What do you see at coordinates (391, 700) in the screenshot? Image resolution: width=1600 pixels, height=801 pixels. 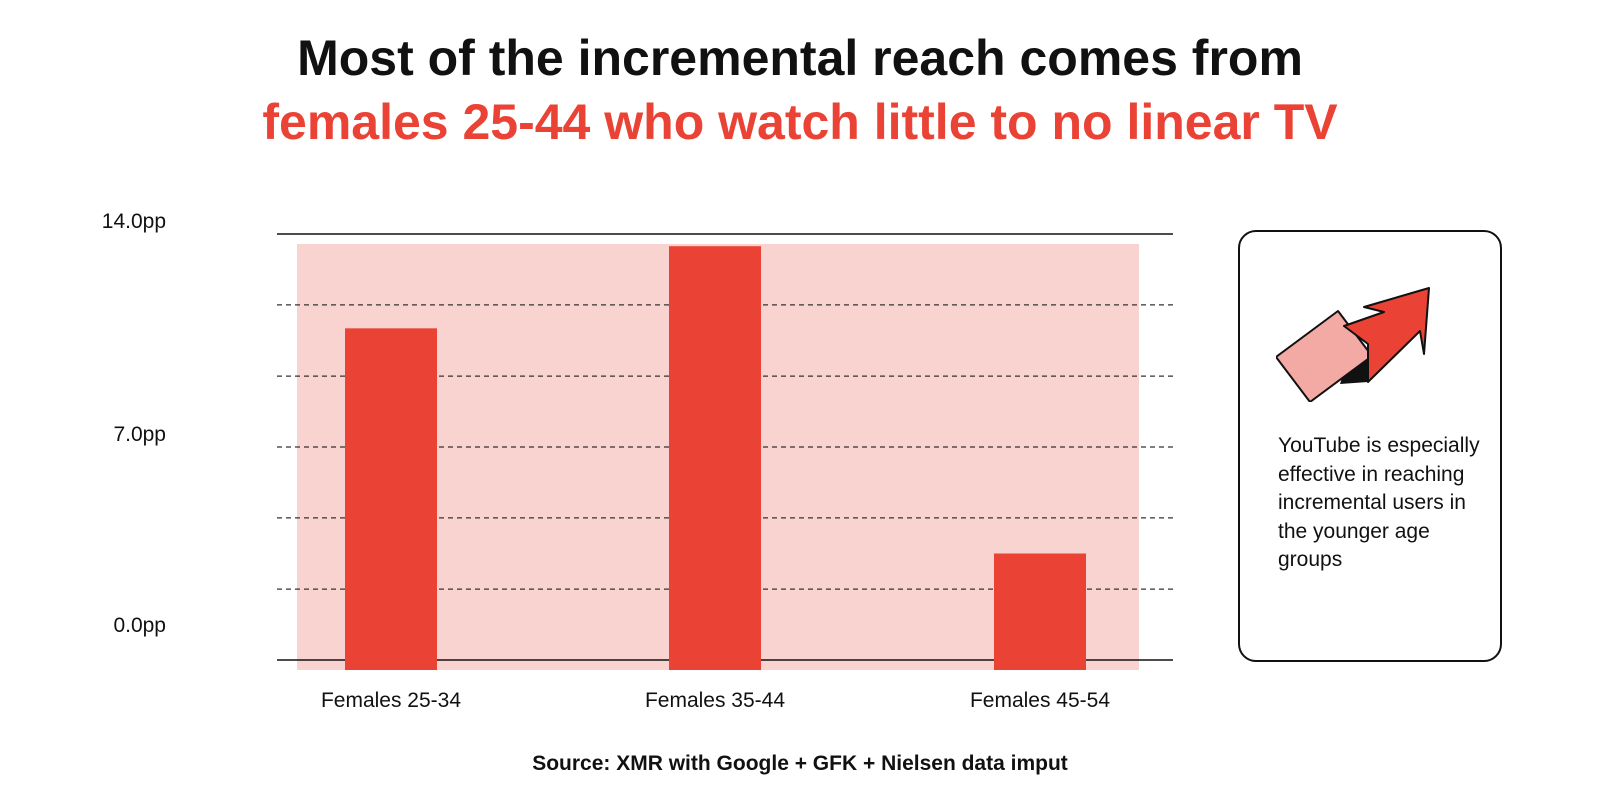 I see `x-tick-label: Females 25-34` at bounding box center [391, 700].